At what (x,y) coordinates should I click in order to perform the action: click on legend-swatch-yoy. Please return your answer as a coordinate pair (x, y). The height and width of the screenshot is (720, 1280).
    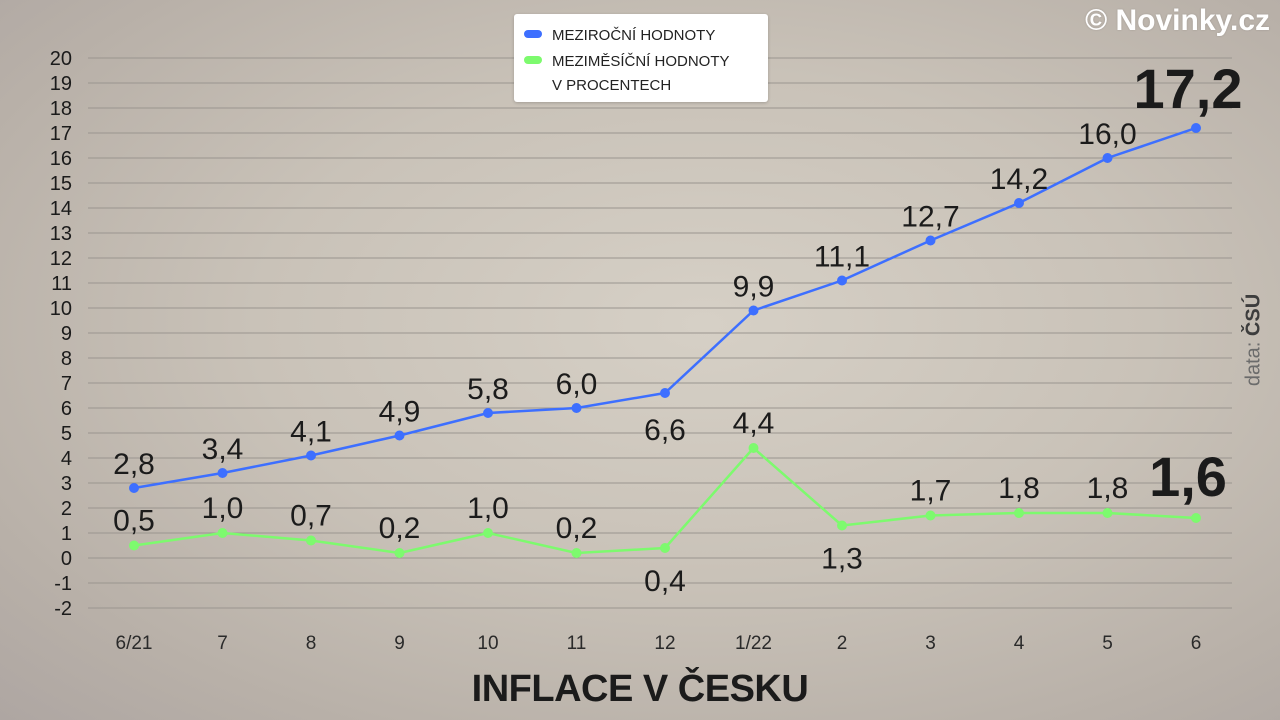
    Looking at the image, I should click on (533, 34).